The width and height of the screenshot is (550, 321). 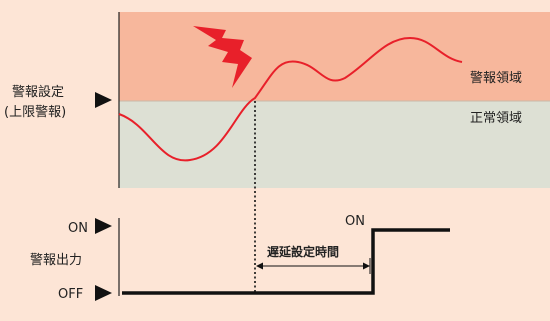 What do you see at coordinates (496, 78) in the screenshot?
I see `alarm-zone-label: 警報領域` at bounding box center [496, 78].